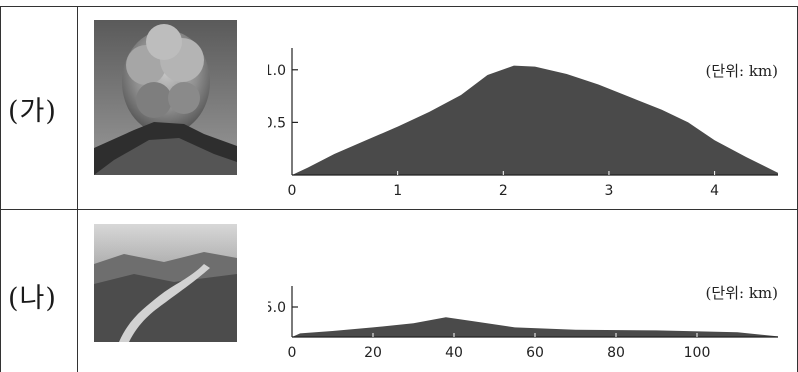 The width and height of the screenshot is (798, 372). Describe the element at coordinates (742, 71) in the screenshot. I see `volcano-unit-label: (단위: km)` at that location.